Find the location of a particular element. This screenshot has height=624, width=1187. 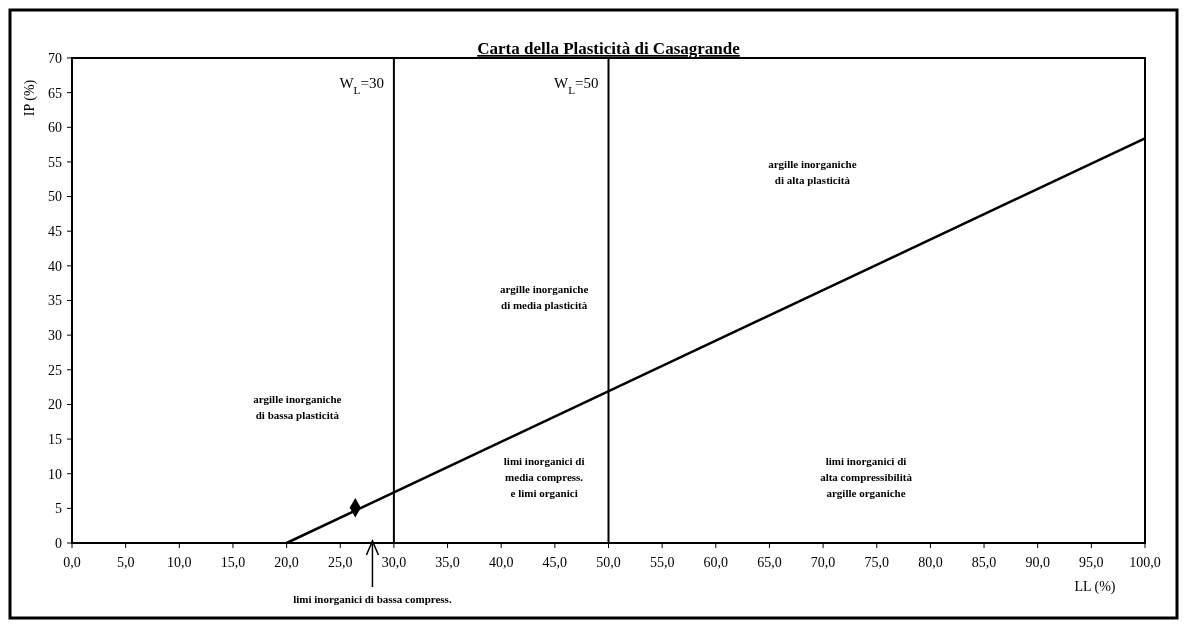

ref-line-label: W$_{L}$=50 is located at coordinates (576, 85).